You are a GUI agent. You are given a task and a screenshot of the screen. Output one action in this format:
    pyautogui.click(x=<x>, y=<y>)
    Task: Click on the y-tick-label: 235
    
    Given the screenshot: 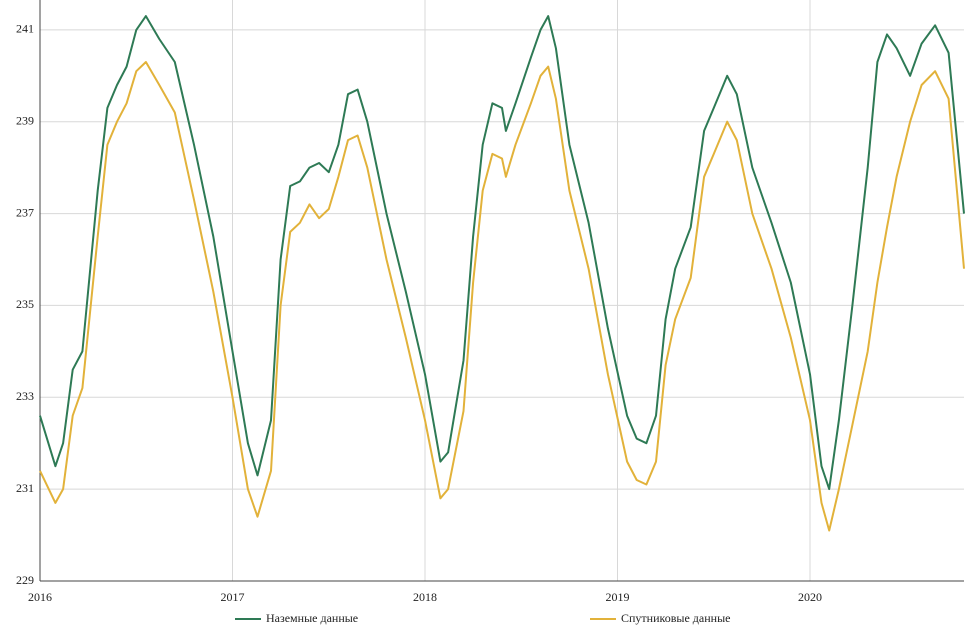 What is the action you would take?
    pyautogui.click(x=25, y=304)
    